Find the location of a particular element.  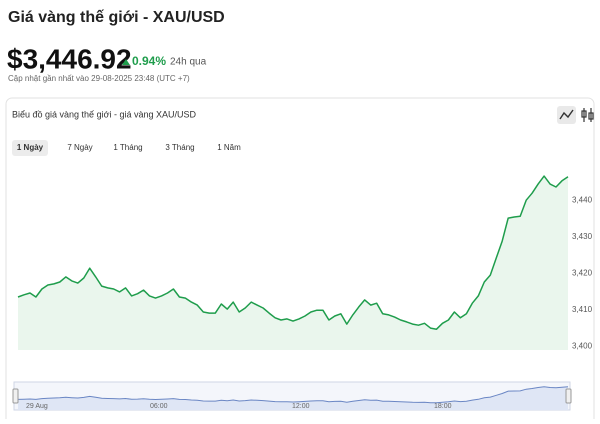

y-tick-label: 3,400 is located at coordinates (582, 345).